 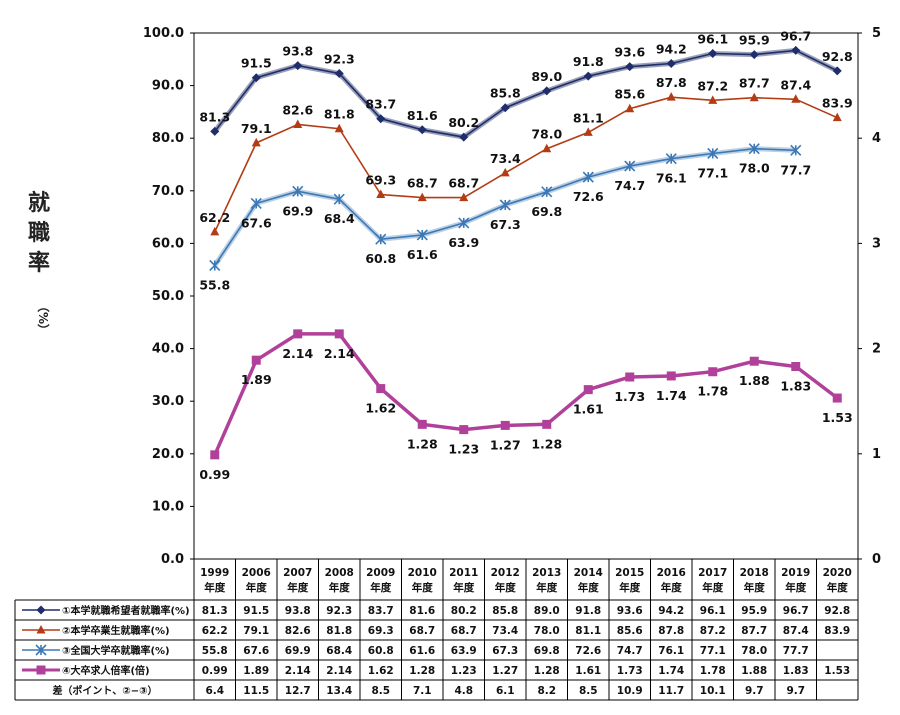 I want to click on y-tick-label: 10.0, so click(x=168, y=506).